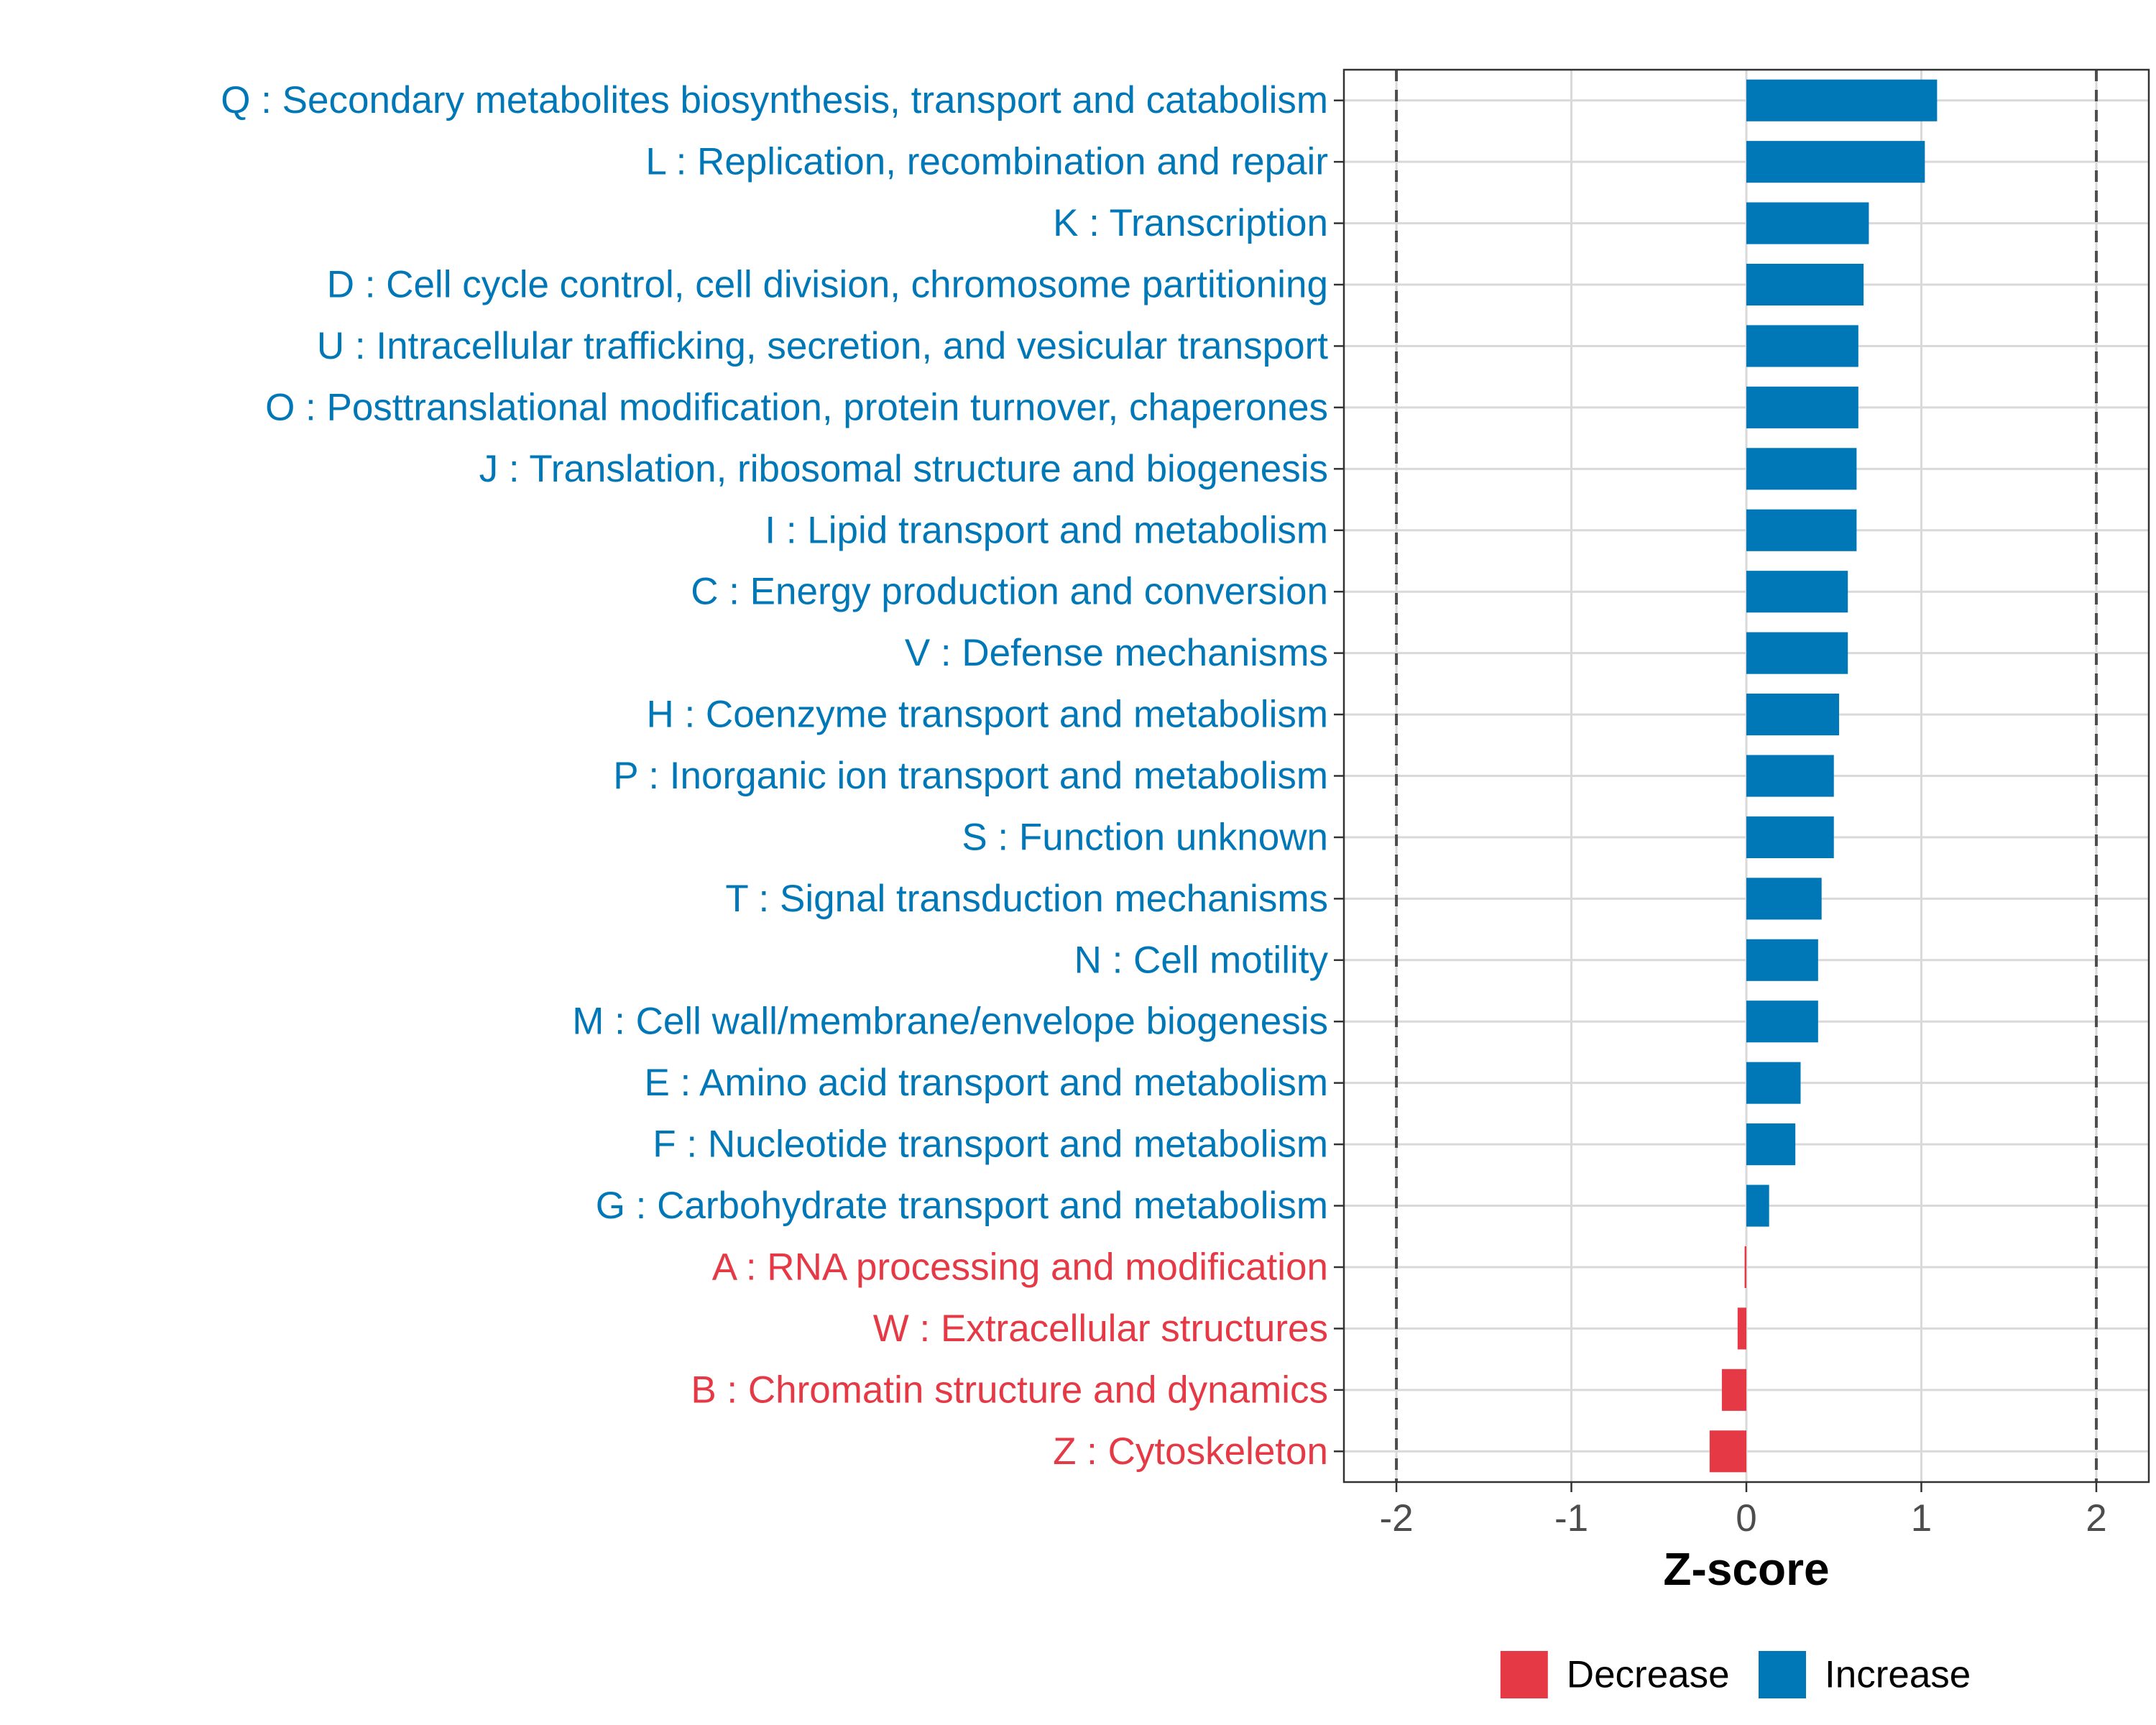 The image size is (2156, 1725). I want to click on y-tick-label: I : Lipid transport and metabolism, so click(1046, 530).